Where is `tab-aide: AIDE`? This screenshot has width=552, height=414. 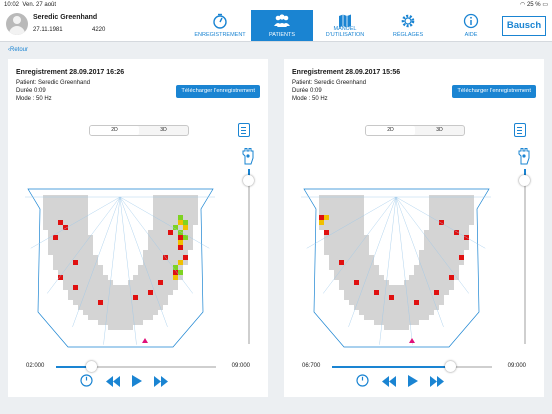 tab-aide: AIDE is located at coordinates (471, 25).